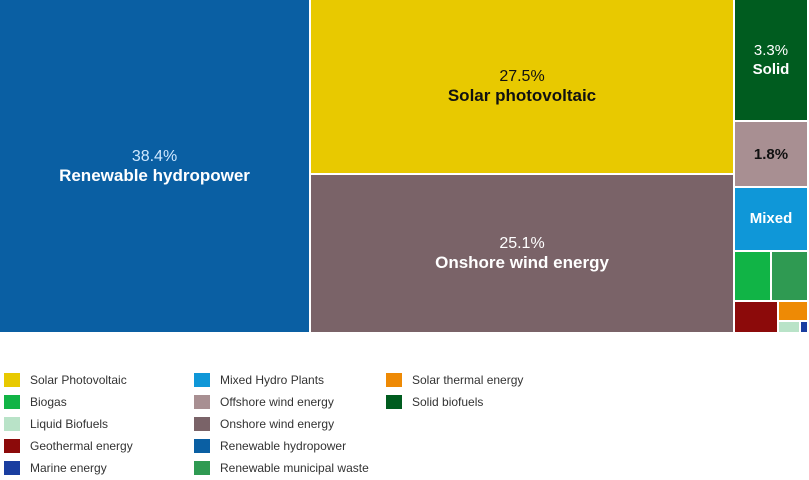 This screenshot has height=480, width=809. Describe the element at coordinates (790, 277) in the screenshot. I see `treemap-tile-municipal` at that location.